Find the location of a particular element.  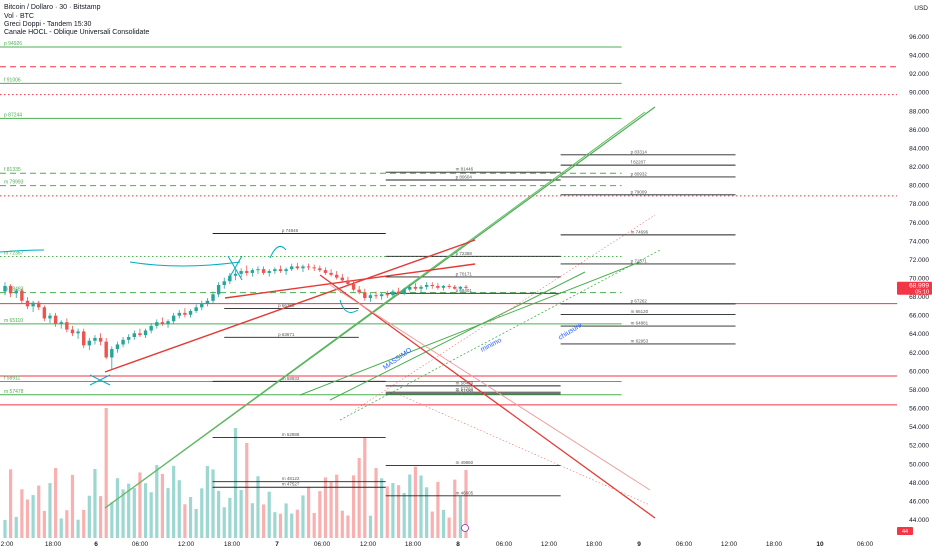

price-tick: 76.000 is located at coordinates (919, 223).